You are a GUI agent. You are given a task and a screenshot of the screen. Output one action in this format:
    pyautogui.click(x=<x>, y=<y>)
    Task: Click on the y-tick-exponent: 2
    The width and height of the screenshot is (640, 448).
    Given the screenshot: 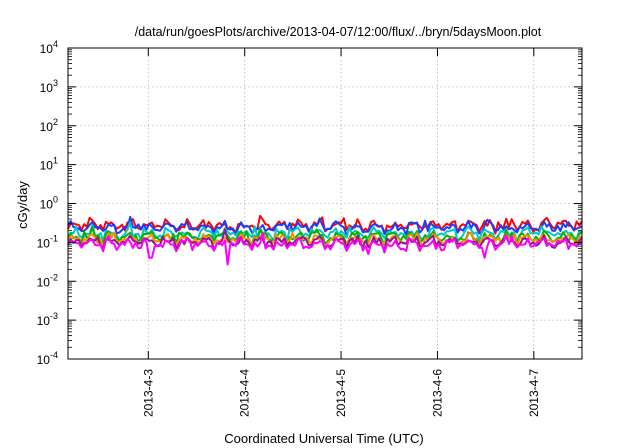 What is the action you would take?
    pyautogui.click(x=55, y=122)
    